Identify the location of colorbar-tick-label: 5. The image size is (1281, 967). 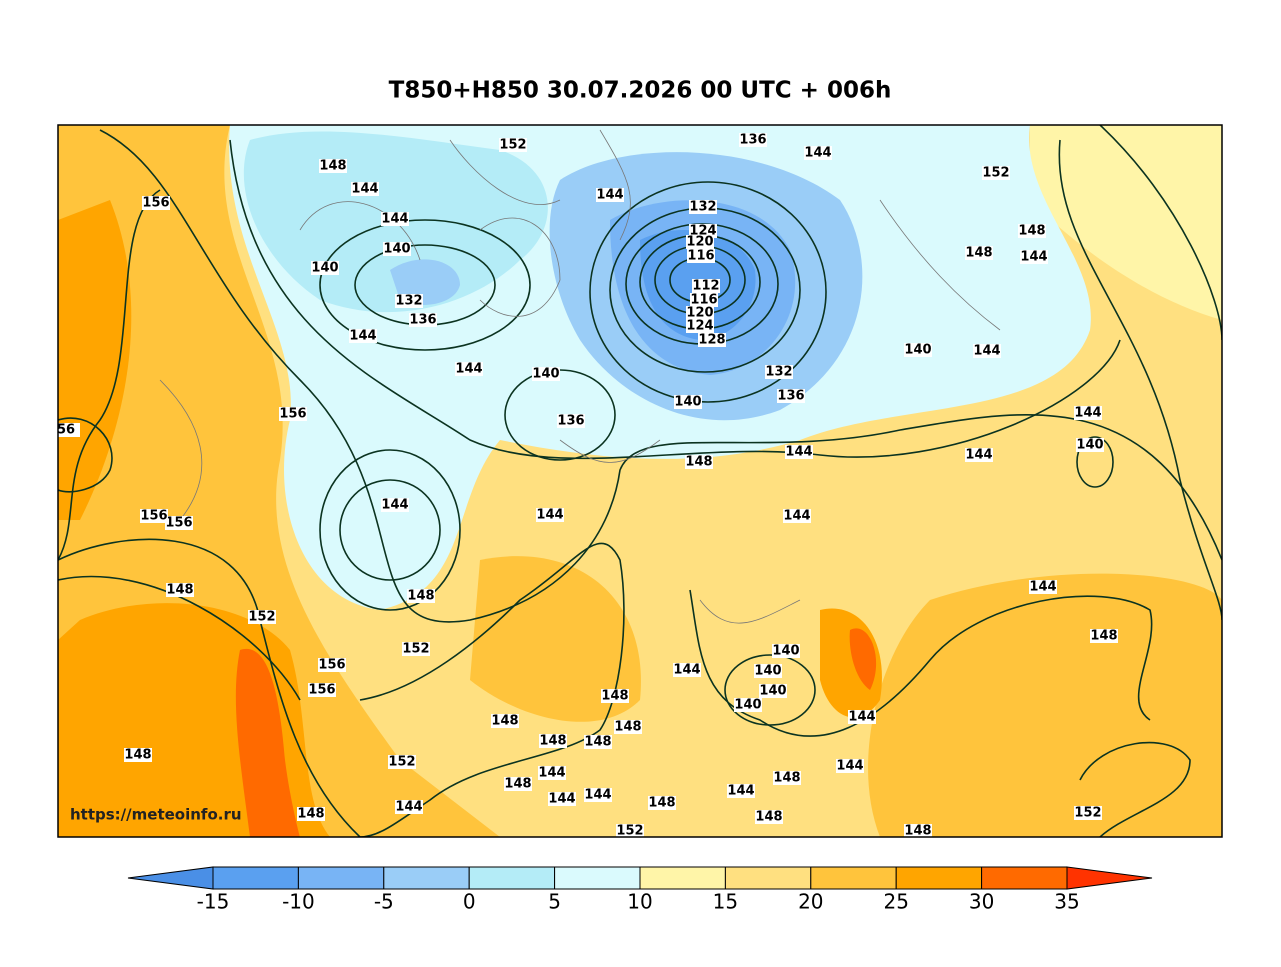
(554, 902).